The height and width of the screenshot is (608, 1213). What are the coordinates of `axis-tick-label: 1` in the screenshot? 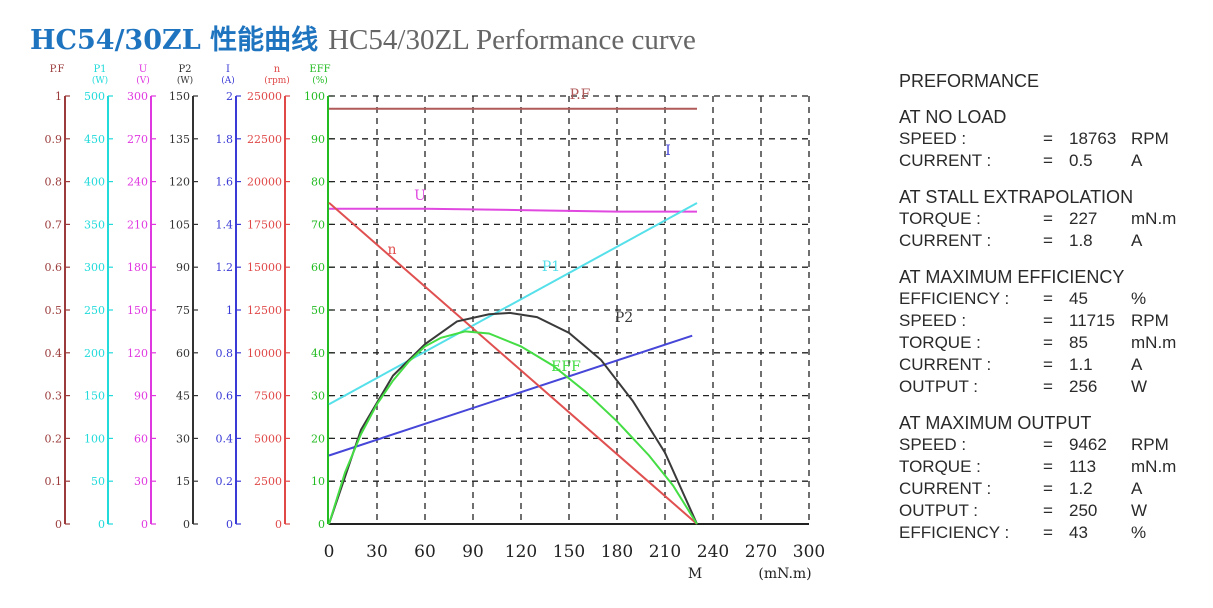 It's located at (58, 96).